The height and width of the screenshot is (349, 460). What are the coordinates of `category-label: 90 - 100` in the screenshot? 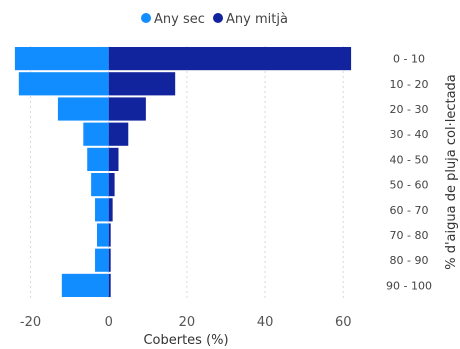 It's located at (409, 285).